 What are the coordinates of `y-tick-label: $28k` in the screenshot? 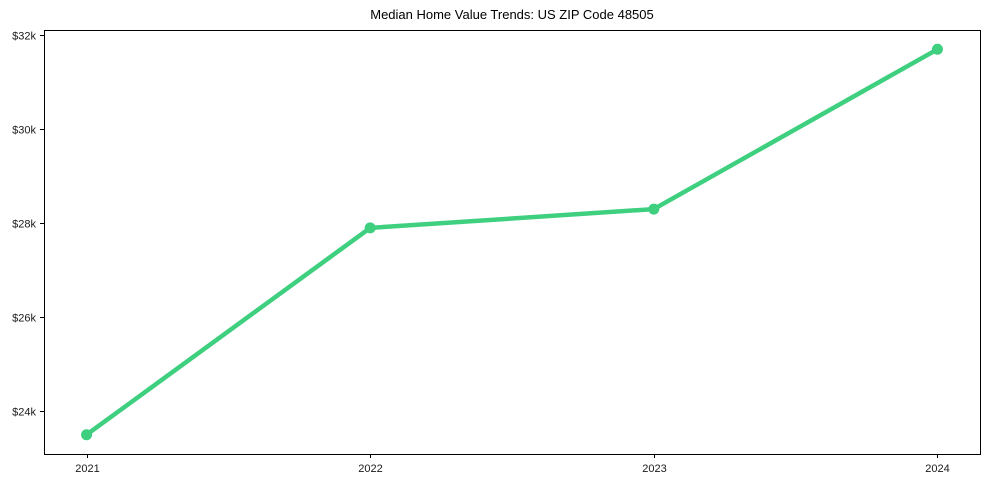 It's located at (24, 225).